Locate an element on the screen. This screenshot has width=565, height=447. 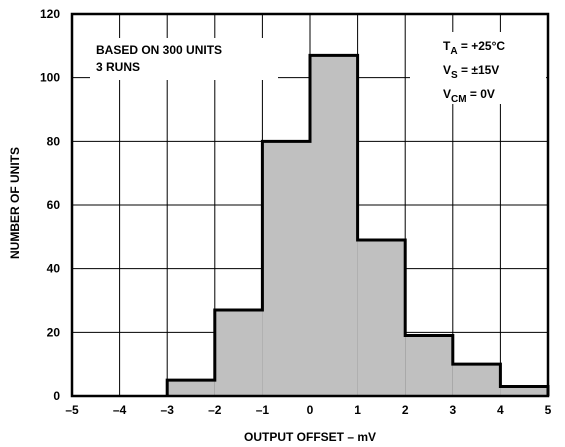
x-tick-labels: –5 –4 –3 –2 –1 0 1 2 3 4 5 is located at coordinates (308, 410).